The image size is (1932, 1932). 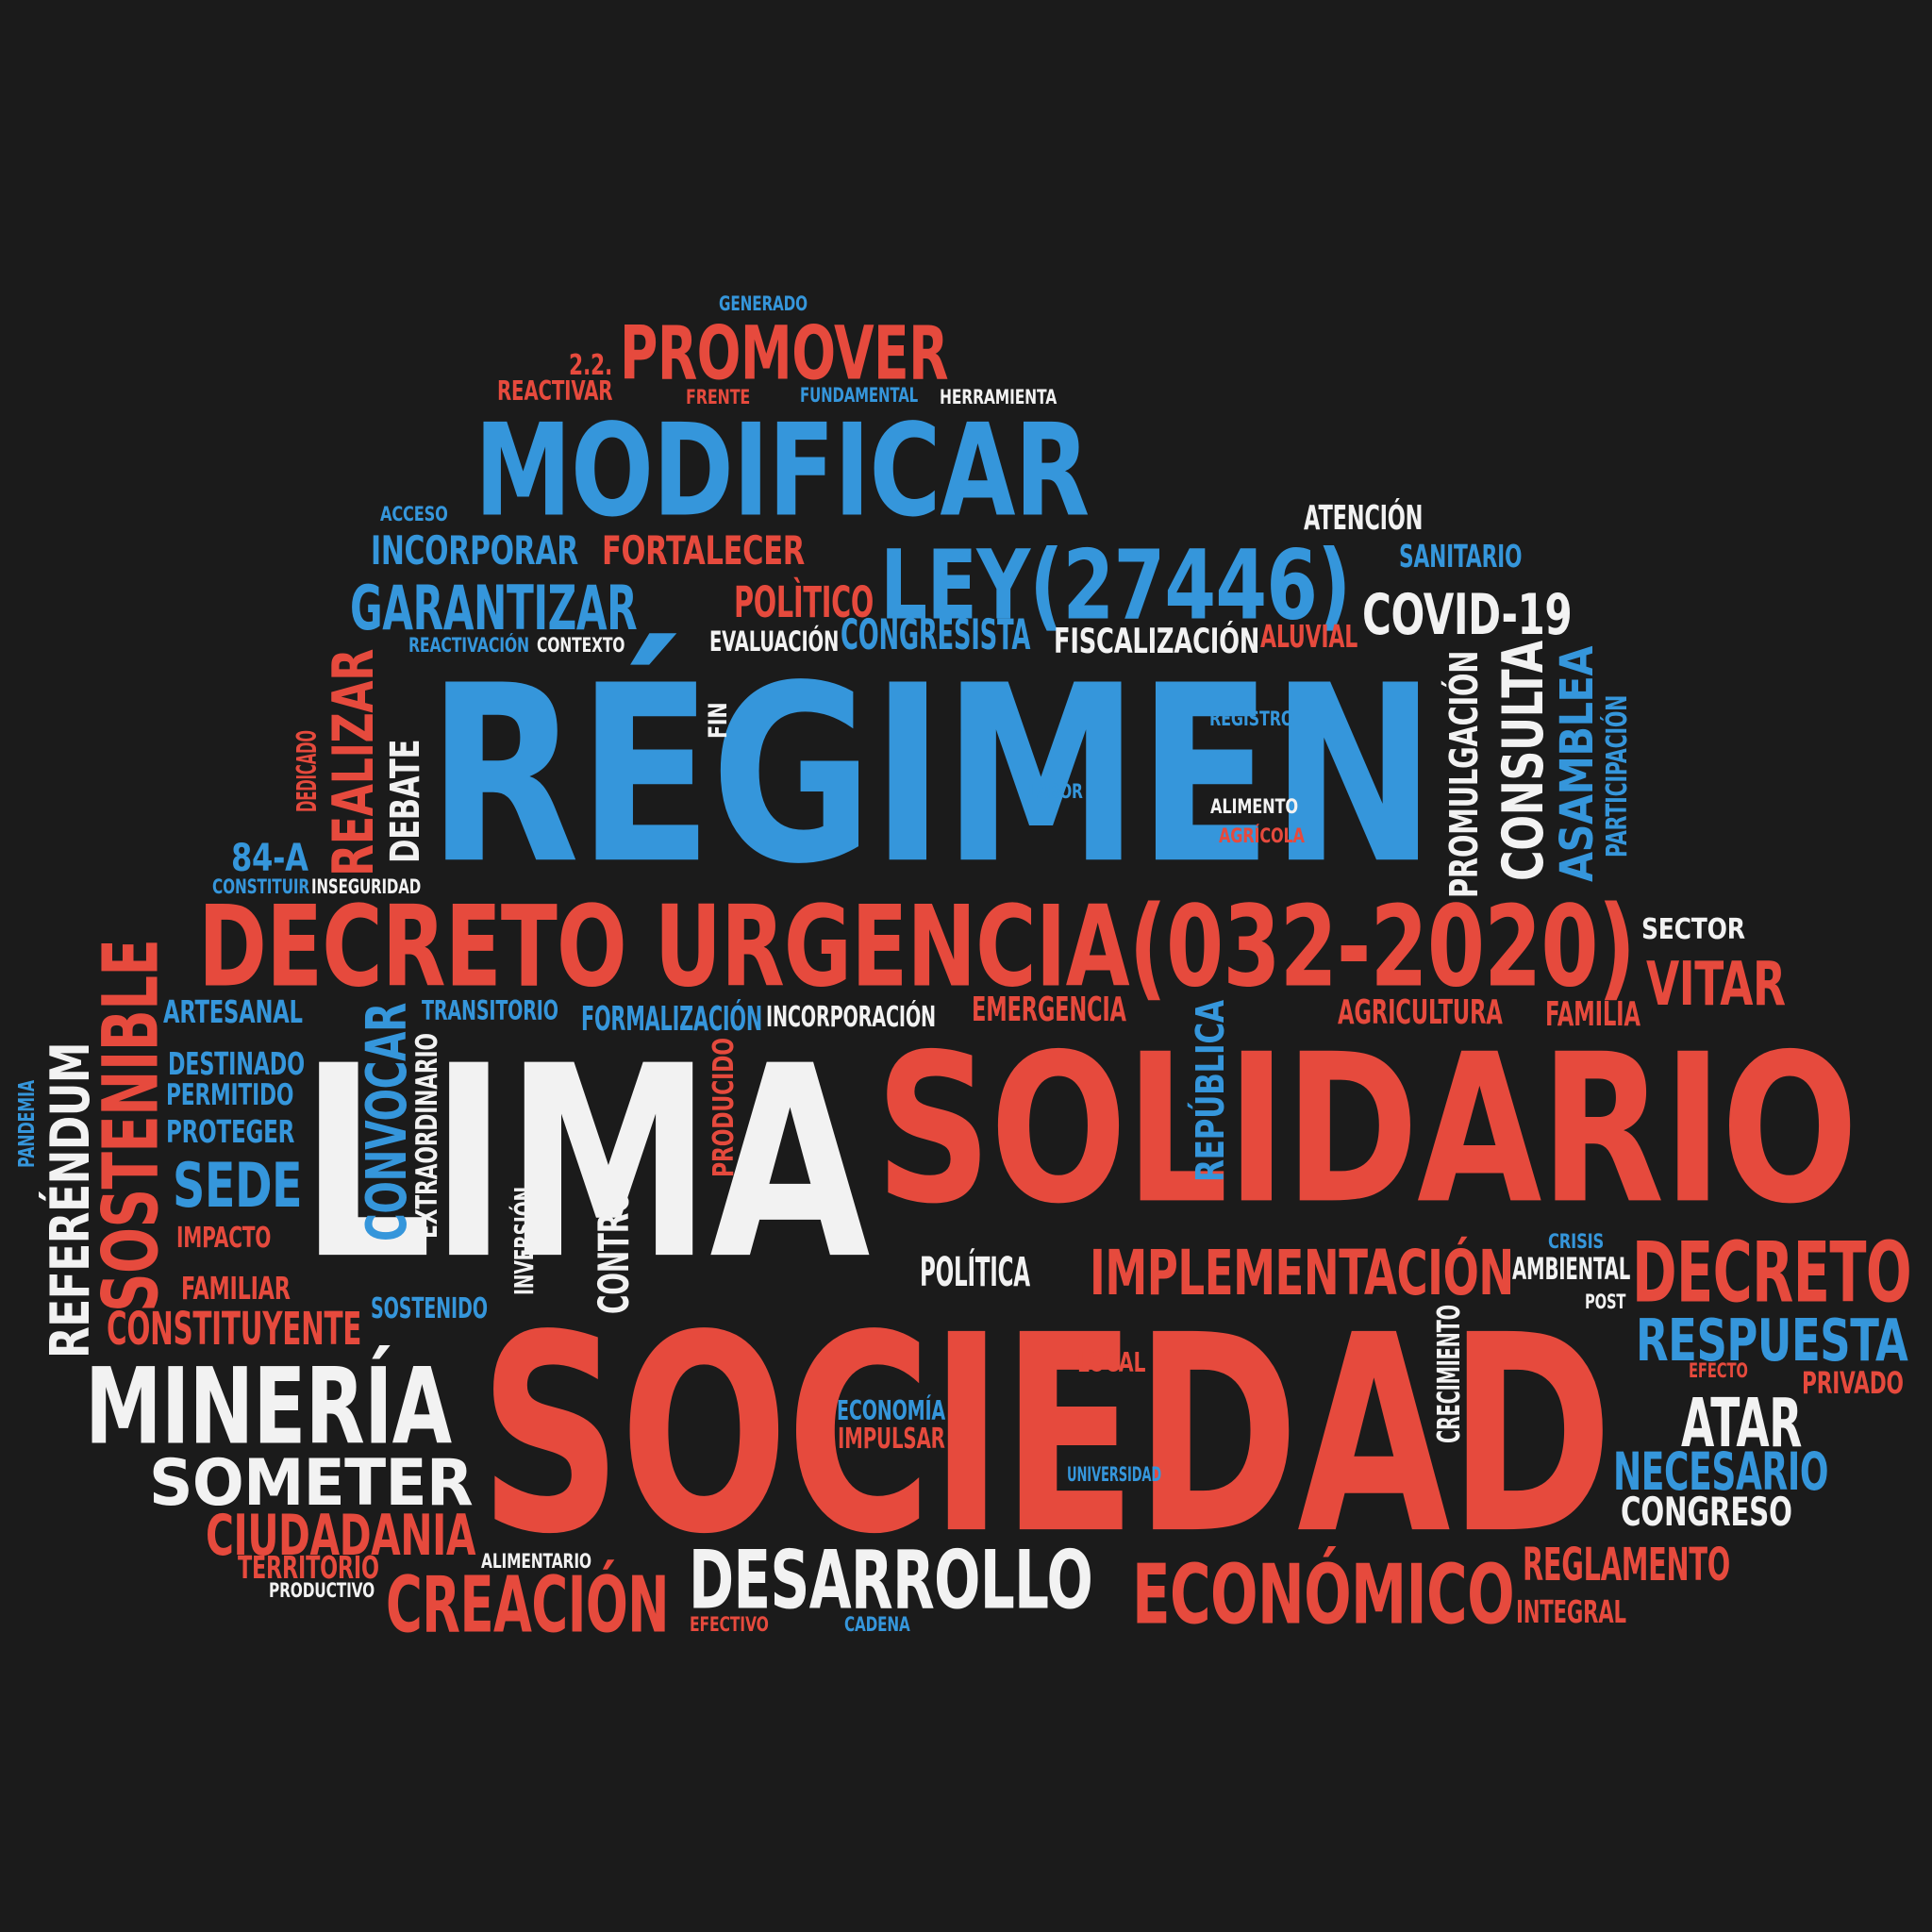 What do you see at coordinates (783, 471) in the screenshot?
I see `word-modificar: MODIFICAR` at bounding box center [783, 471].